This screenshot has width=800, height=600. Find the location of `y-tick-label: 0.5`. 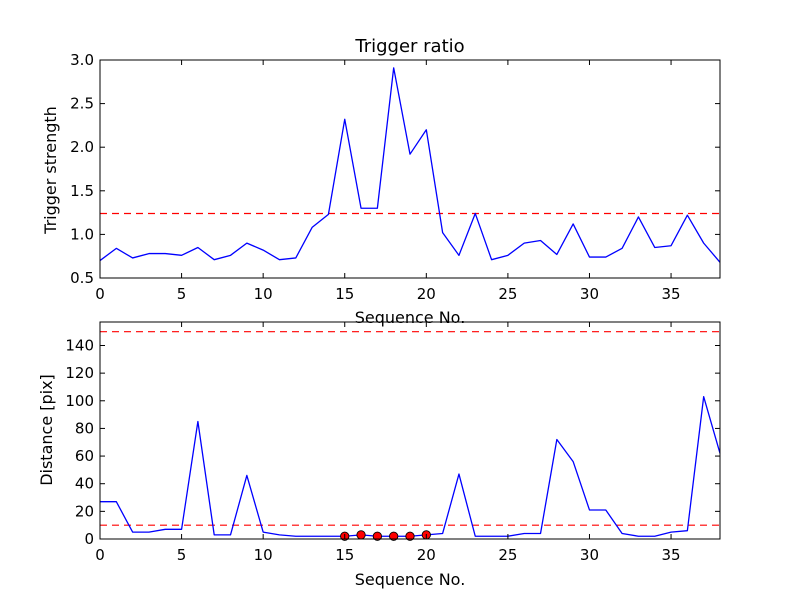

y-tick-label: 0.5 is located at coordinates (82, 278).